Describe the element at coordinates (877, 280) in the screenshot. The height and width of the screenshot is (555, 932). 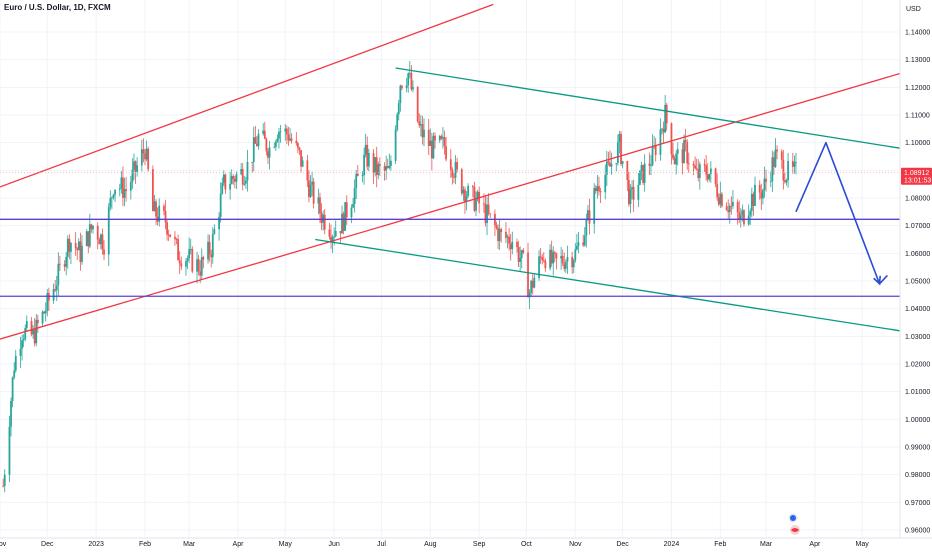
I see `projection-arrowhead` at that location.